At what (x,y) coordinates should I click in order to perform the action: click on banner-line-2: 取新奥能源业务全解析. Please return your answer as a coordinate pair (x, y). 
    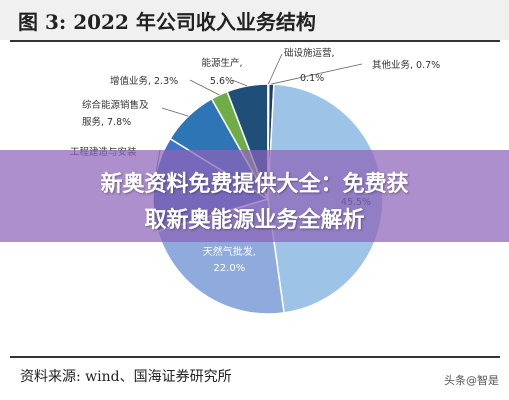
    Looking at the image, I should click on (254, 220).